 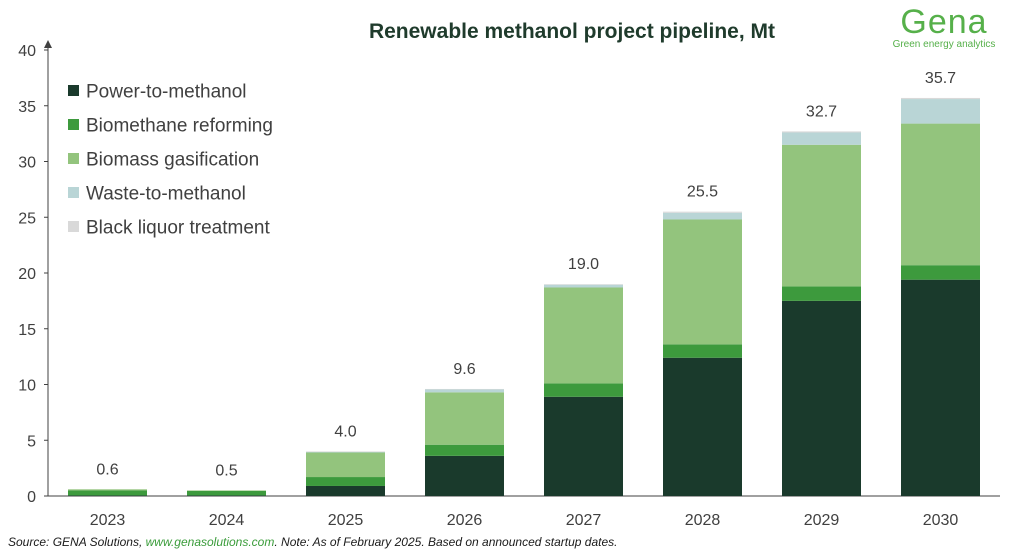 I want to click on y-tick-label: 30, so click(x=27, y=163).